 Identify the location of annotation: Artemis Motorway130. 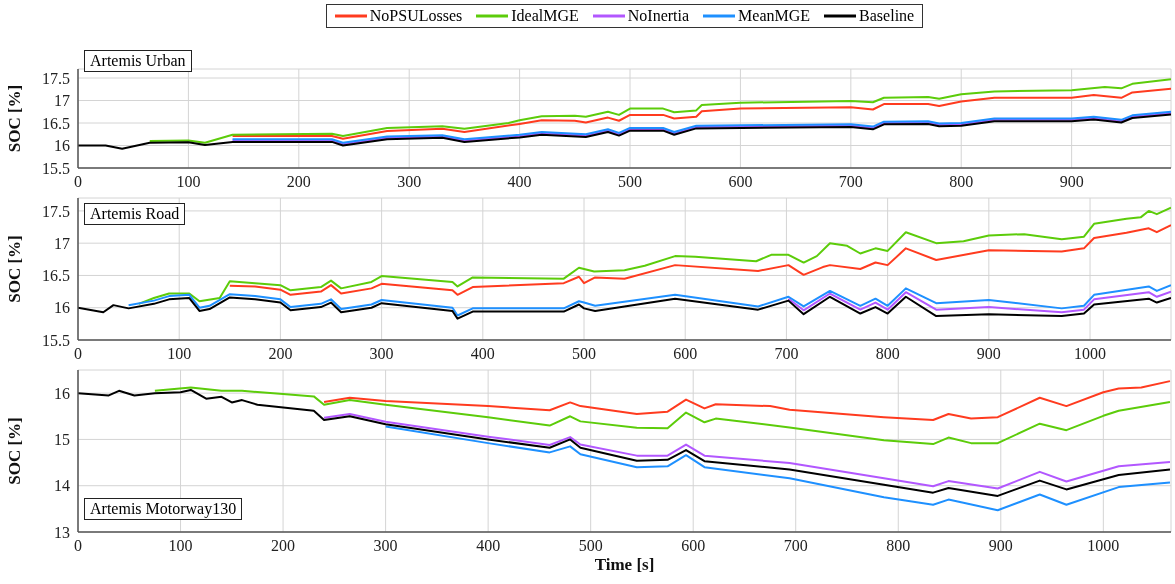
(163, 509).